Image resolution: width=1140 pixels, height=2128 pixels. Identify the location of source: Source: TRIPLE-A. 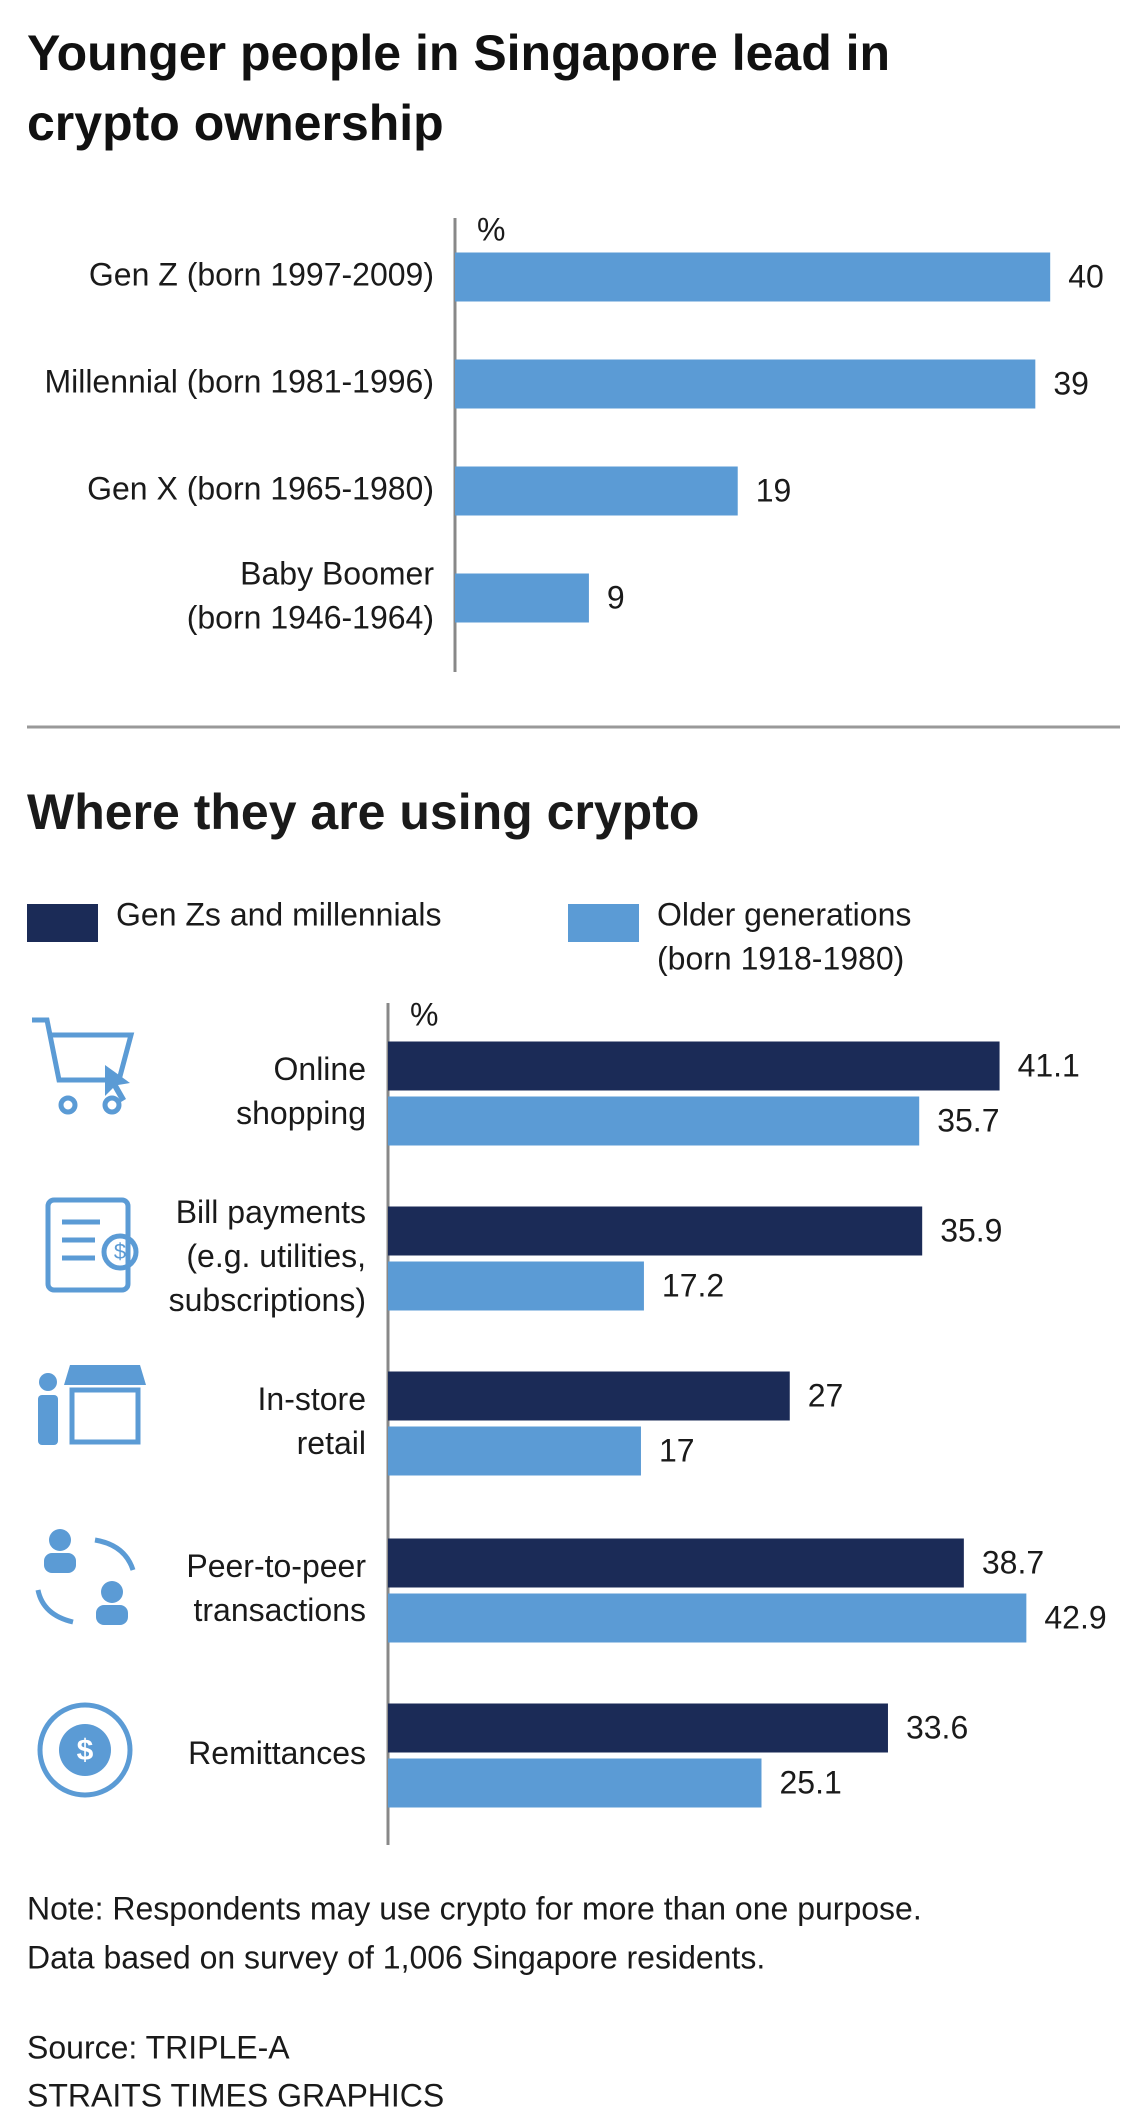
(158, 2047).